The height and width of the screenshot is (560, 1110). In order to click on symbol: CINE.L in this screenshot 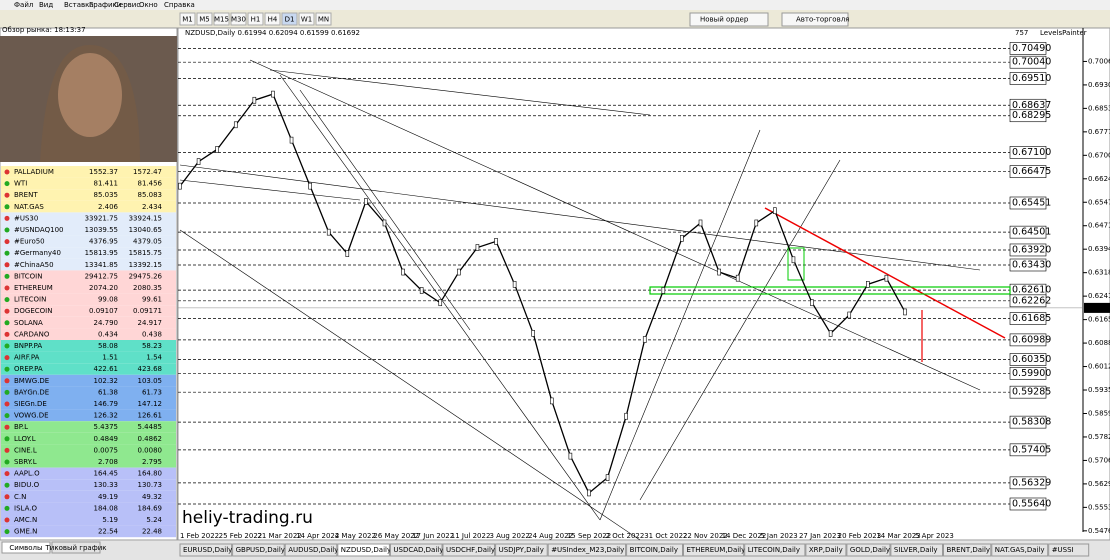, I will do `click(25, 450)`.